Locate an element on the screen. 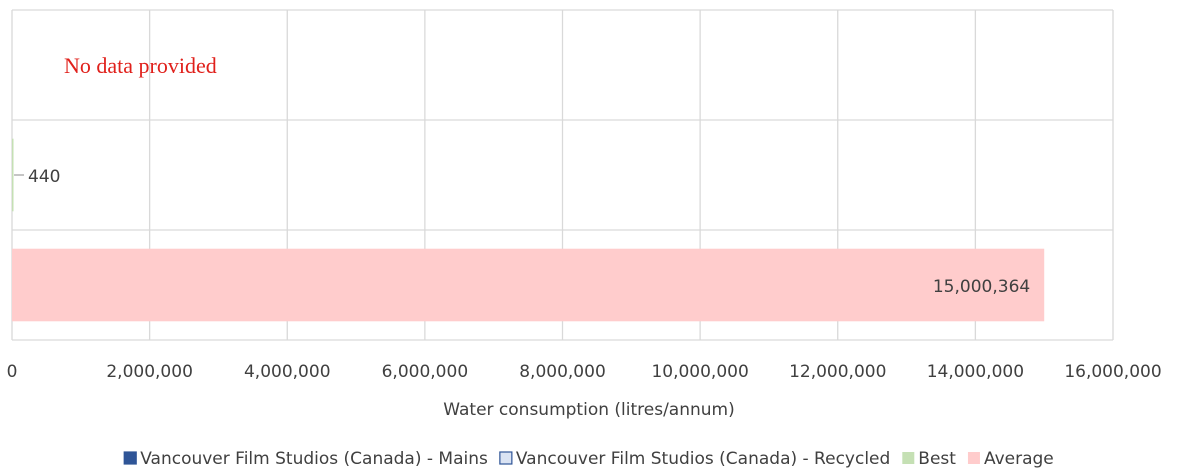 This screenshot has height=475, width=1178. legend-label: Best is located at coordinates (937, 459).